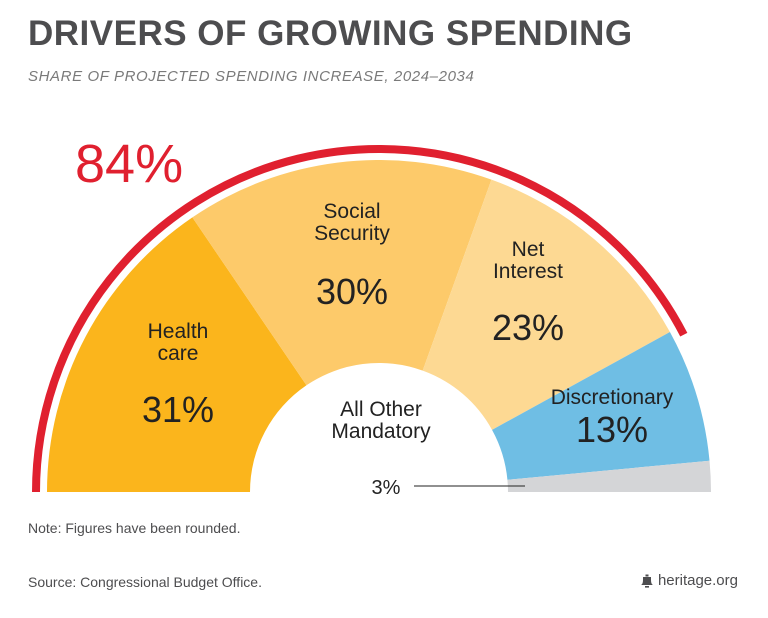 Image resolution: width=768 pixels, height=618 pixels. What do you see at coordinates (612, 429) in the screenshot?
I see `slice-value-discretionary: 13%` at bounding box center [612, 429].